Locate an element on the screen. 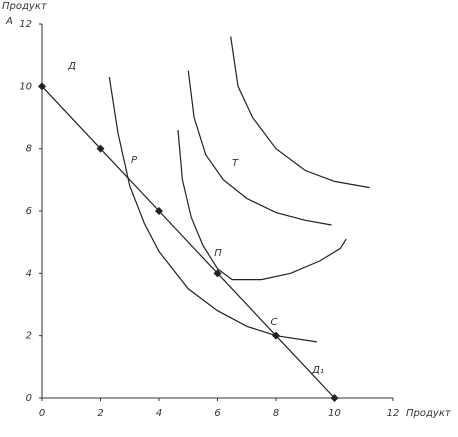 The height and width of the screenshot is (437, 458). y-tick-label: 2 is located at coordinates (29, 336).